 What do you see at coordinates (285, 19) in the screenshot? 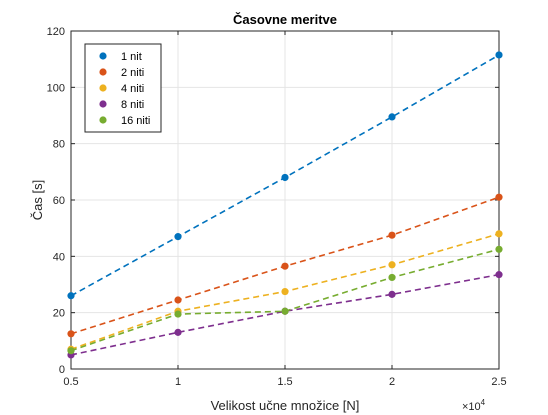
I see `chart-title: Časovne meritve` at bounding box center [285, 19].